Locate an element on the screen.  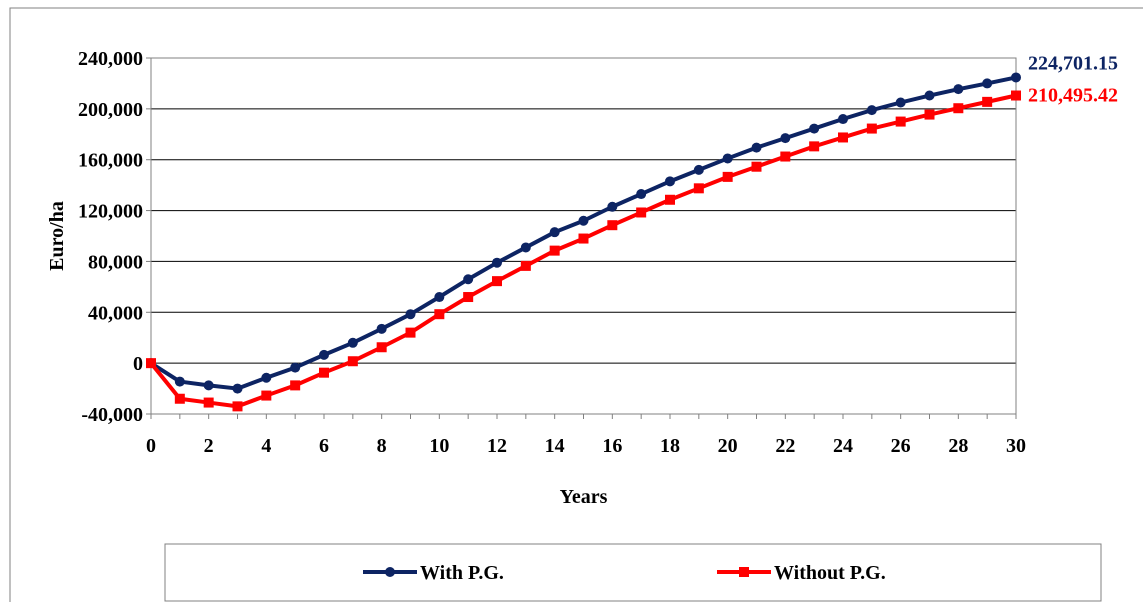
x-tick-label: 2 is located at coordinates (209, 446).